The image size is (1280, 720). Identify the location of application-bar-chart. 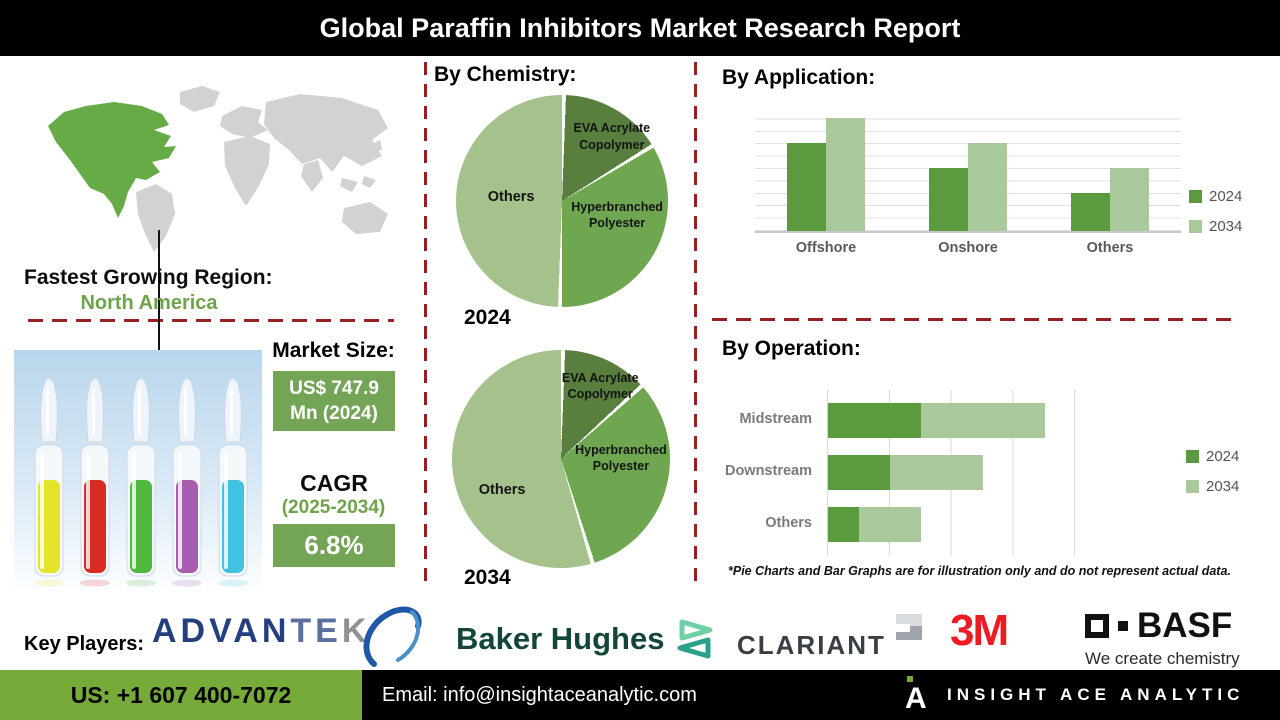
(968, 170).